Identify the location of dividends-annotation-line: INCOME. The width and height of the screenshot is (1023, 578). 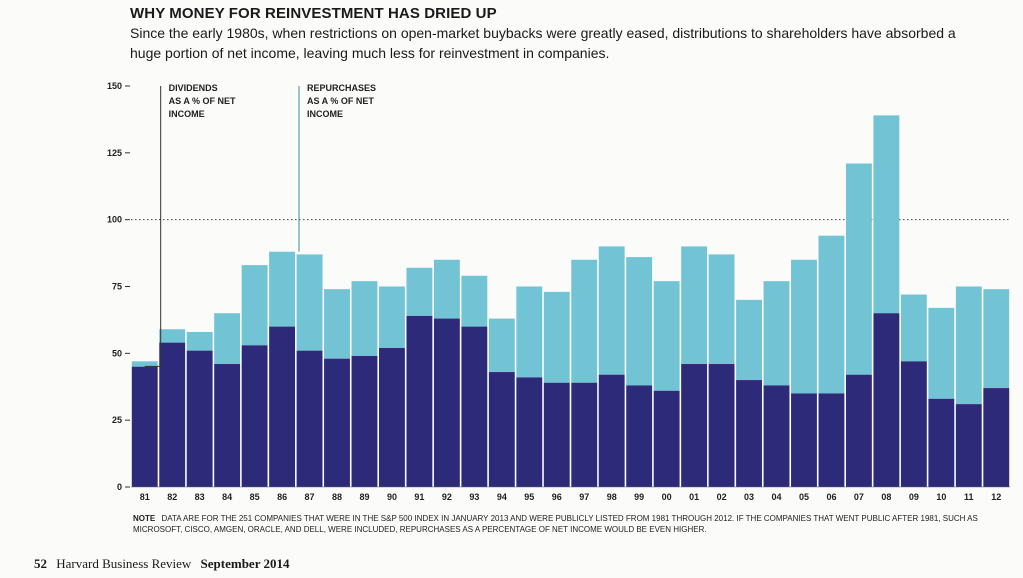
(187, 114).